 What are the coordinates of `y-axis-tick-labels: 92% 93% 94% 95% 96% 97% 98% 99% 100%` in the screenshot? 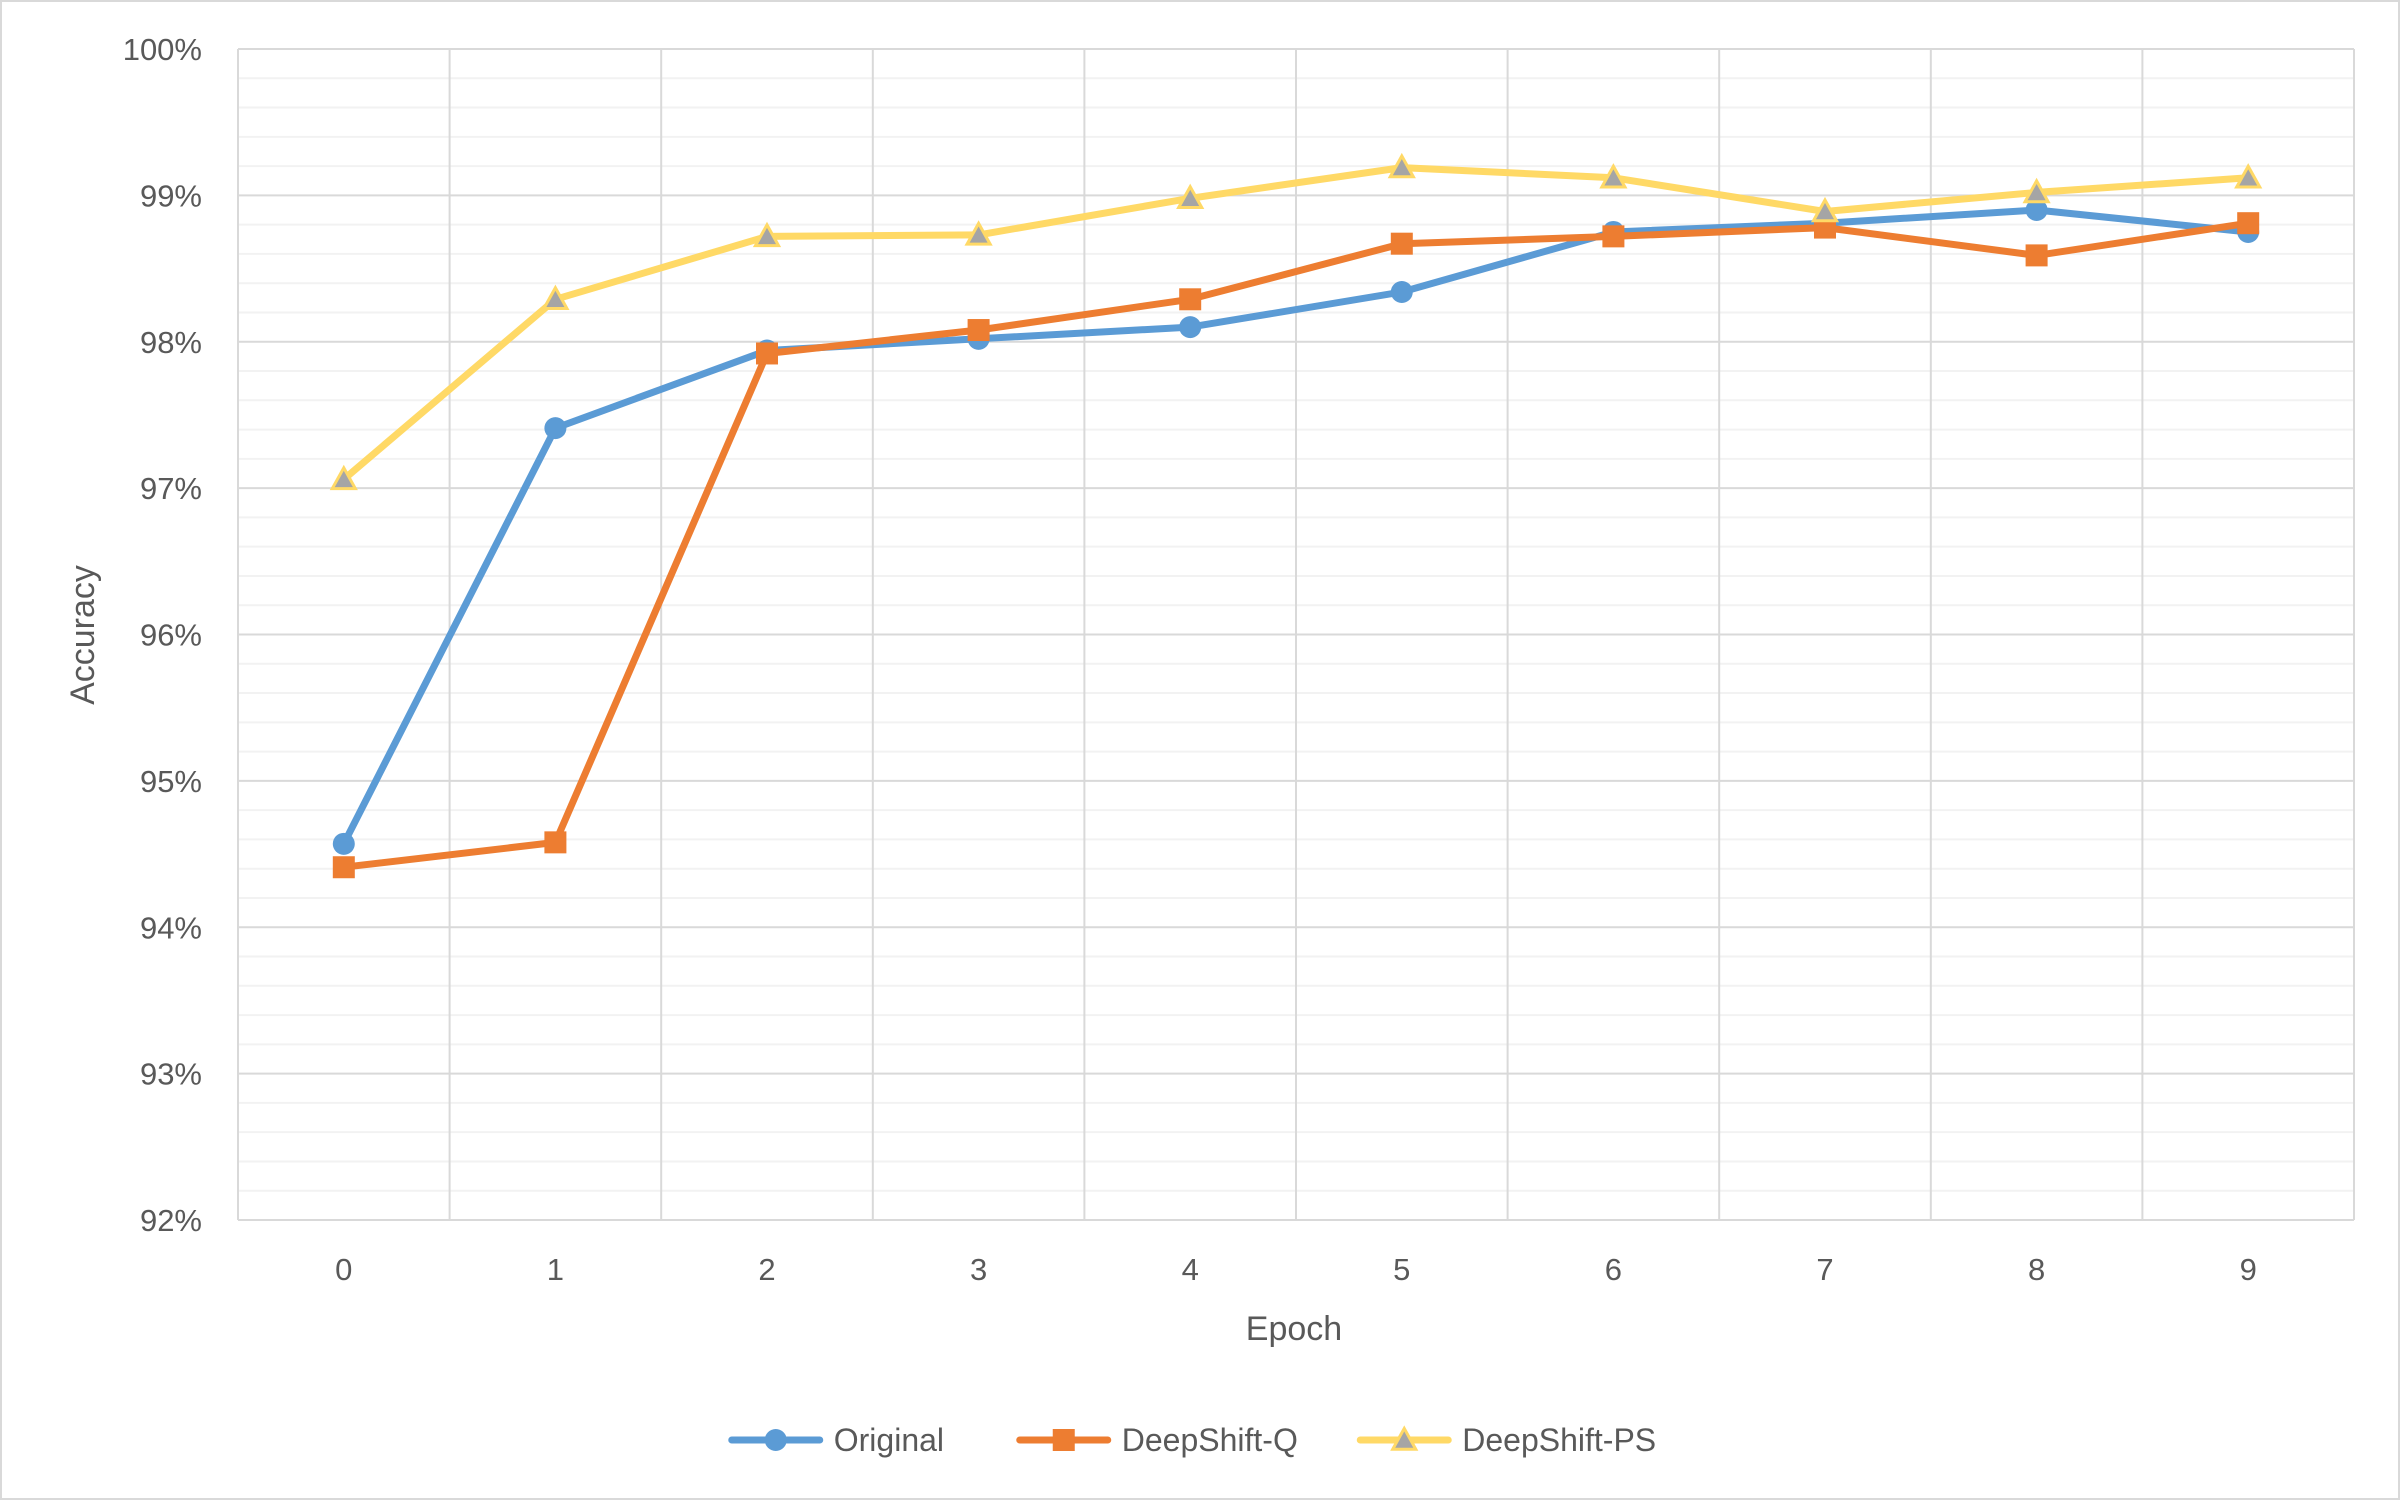 It's located at (162, 635).